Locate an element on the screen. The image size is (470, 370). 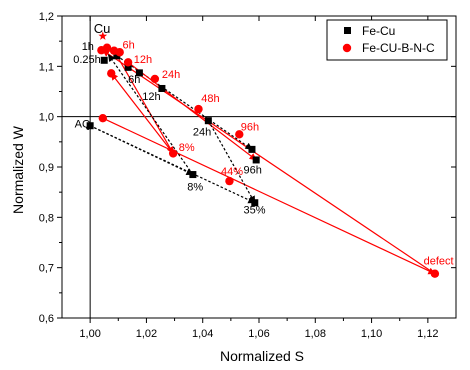
annotation-red: 6h is located at coordinates (129, 46).